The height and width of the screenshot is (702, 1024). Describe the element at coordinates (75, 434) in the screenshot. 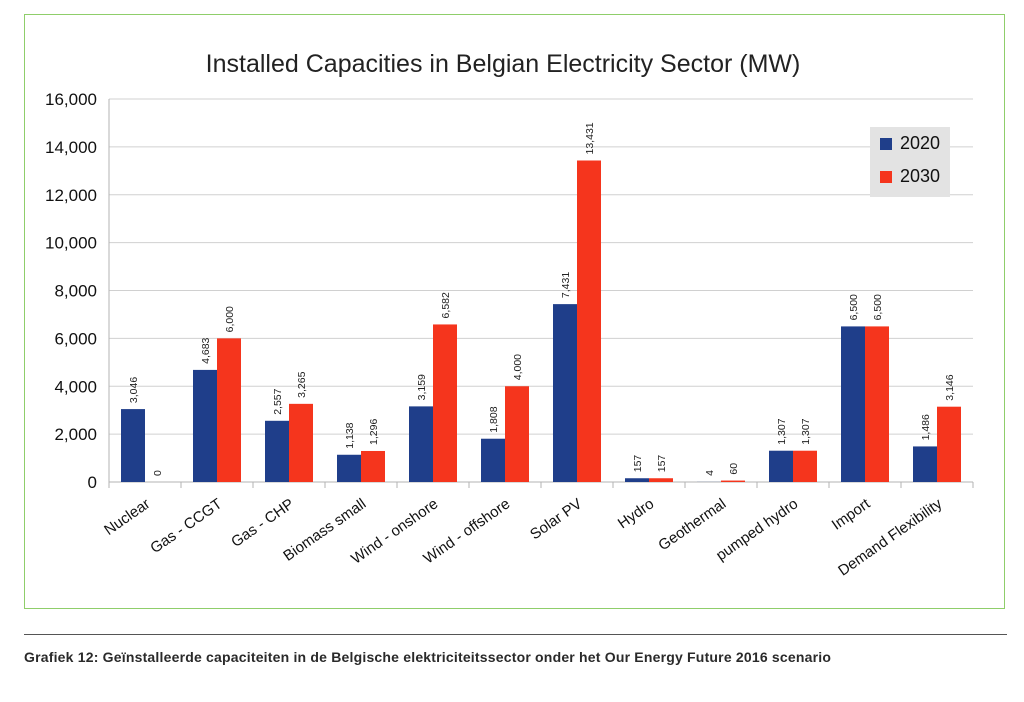

I see `y-tick-label: 2,000` at that location.